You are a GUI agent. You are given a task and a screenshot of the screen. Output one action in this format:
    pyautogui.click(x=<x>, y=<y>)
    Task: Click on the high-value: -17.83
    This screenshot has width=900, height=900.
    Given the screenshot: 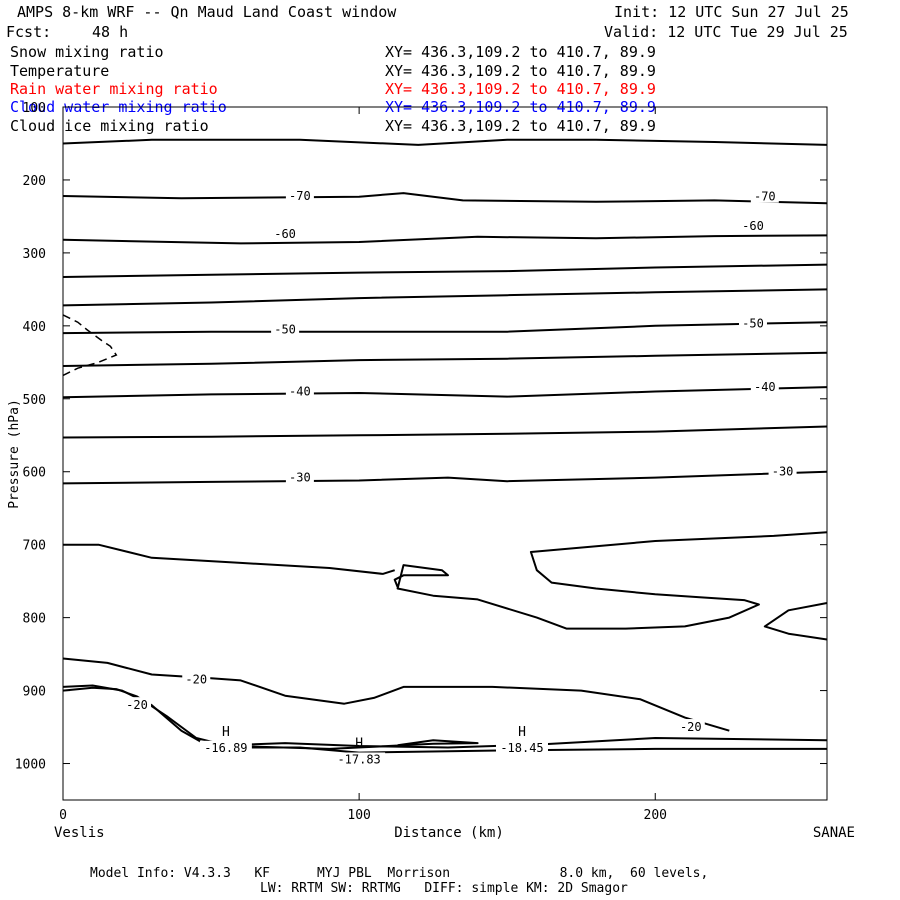 What is the action you would take?
    pyautogui.click(x=358, y=759)
    